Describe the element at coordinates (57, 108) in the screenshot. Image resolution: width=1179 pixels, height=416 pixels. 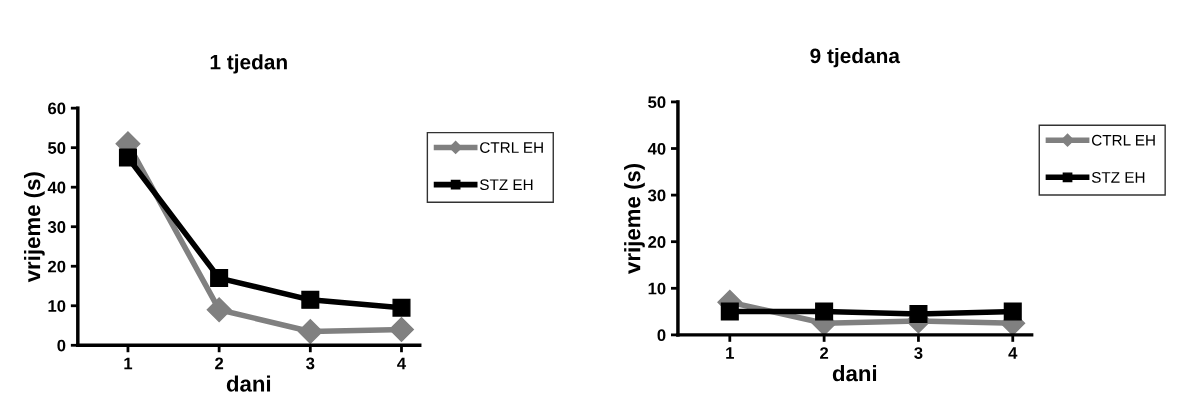
I see `y-tick-label: 60` at that location.